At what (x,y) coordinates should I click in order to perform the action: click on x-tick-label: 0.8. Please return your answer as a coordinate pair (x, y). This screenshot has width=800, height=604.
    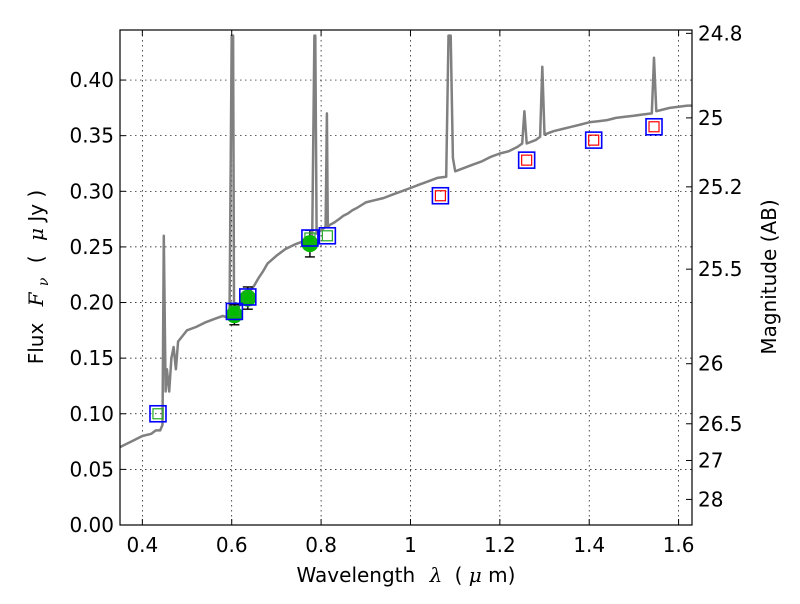
    Looking at the image, I should click on (321, 545).